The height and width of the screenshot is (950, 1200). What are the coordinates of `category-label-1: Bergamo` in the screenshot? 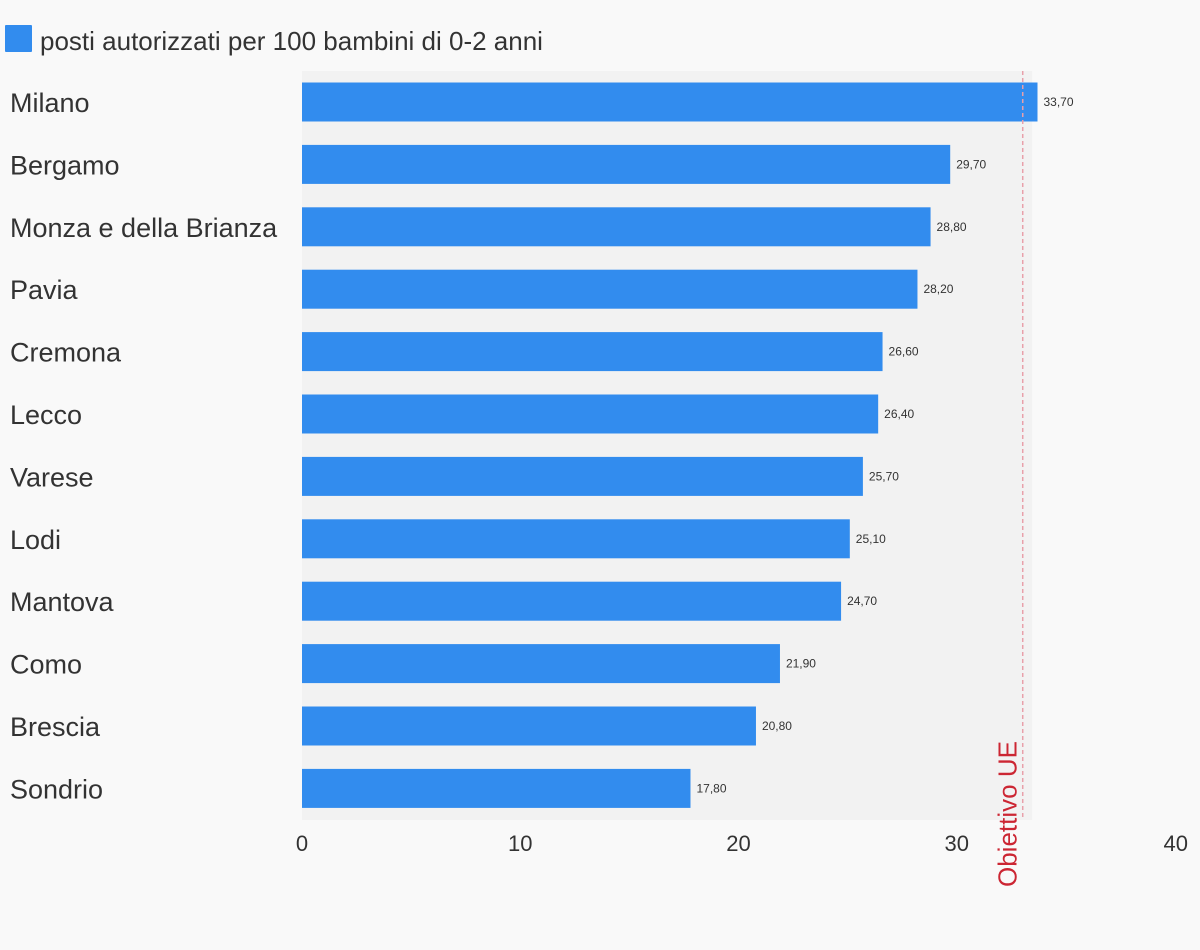 It's located at (65, 165).